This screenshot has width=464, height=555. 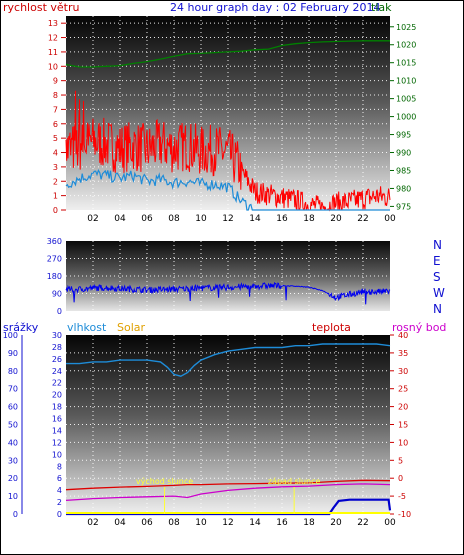 What do you see at coordinates (55, 138) in the screenshot?
I see `wind-speed-tick: 5` at bounding box center [55, 138].